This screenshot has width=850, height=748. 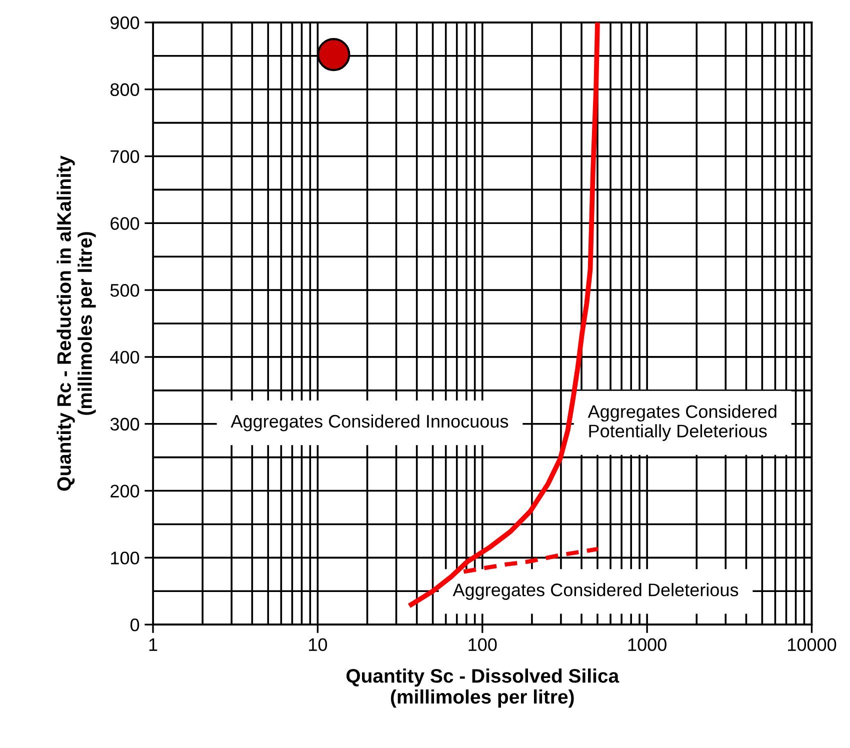 I want to click on x-tick-label: 1, so click(x=153, y=644).